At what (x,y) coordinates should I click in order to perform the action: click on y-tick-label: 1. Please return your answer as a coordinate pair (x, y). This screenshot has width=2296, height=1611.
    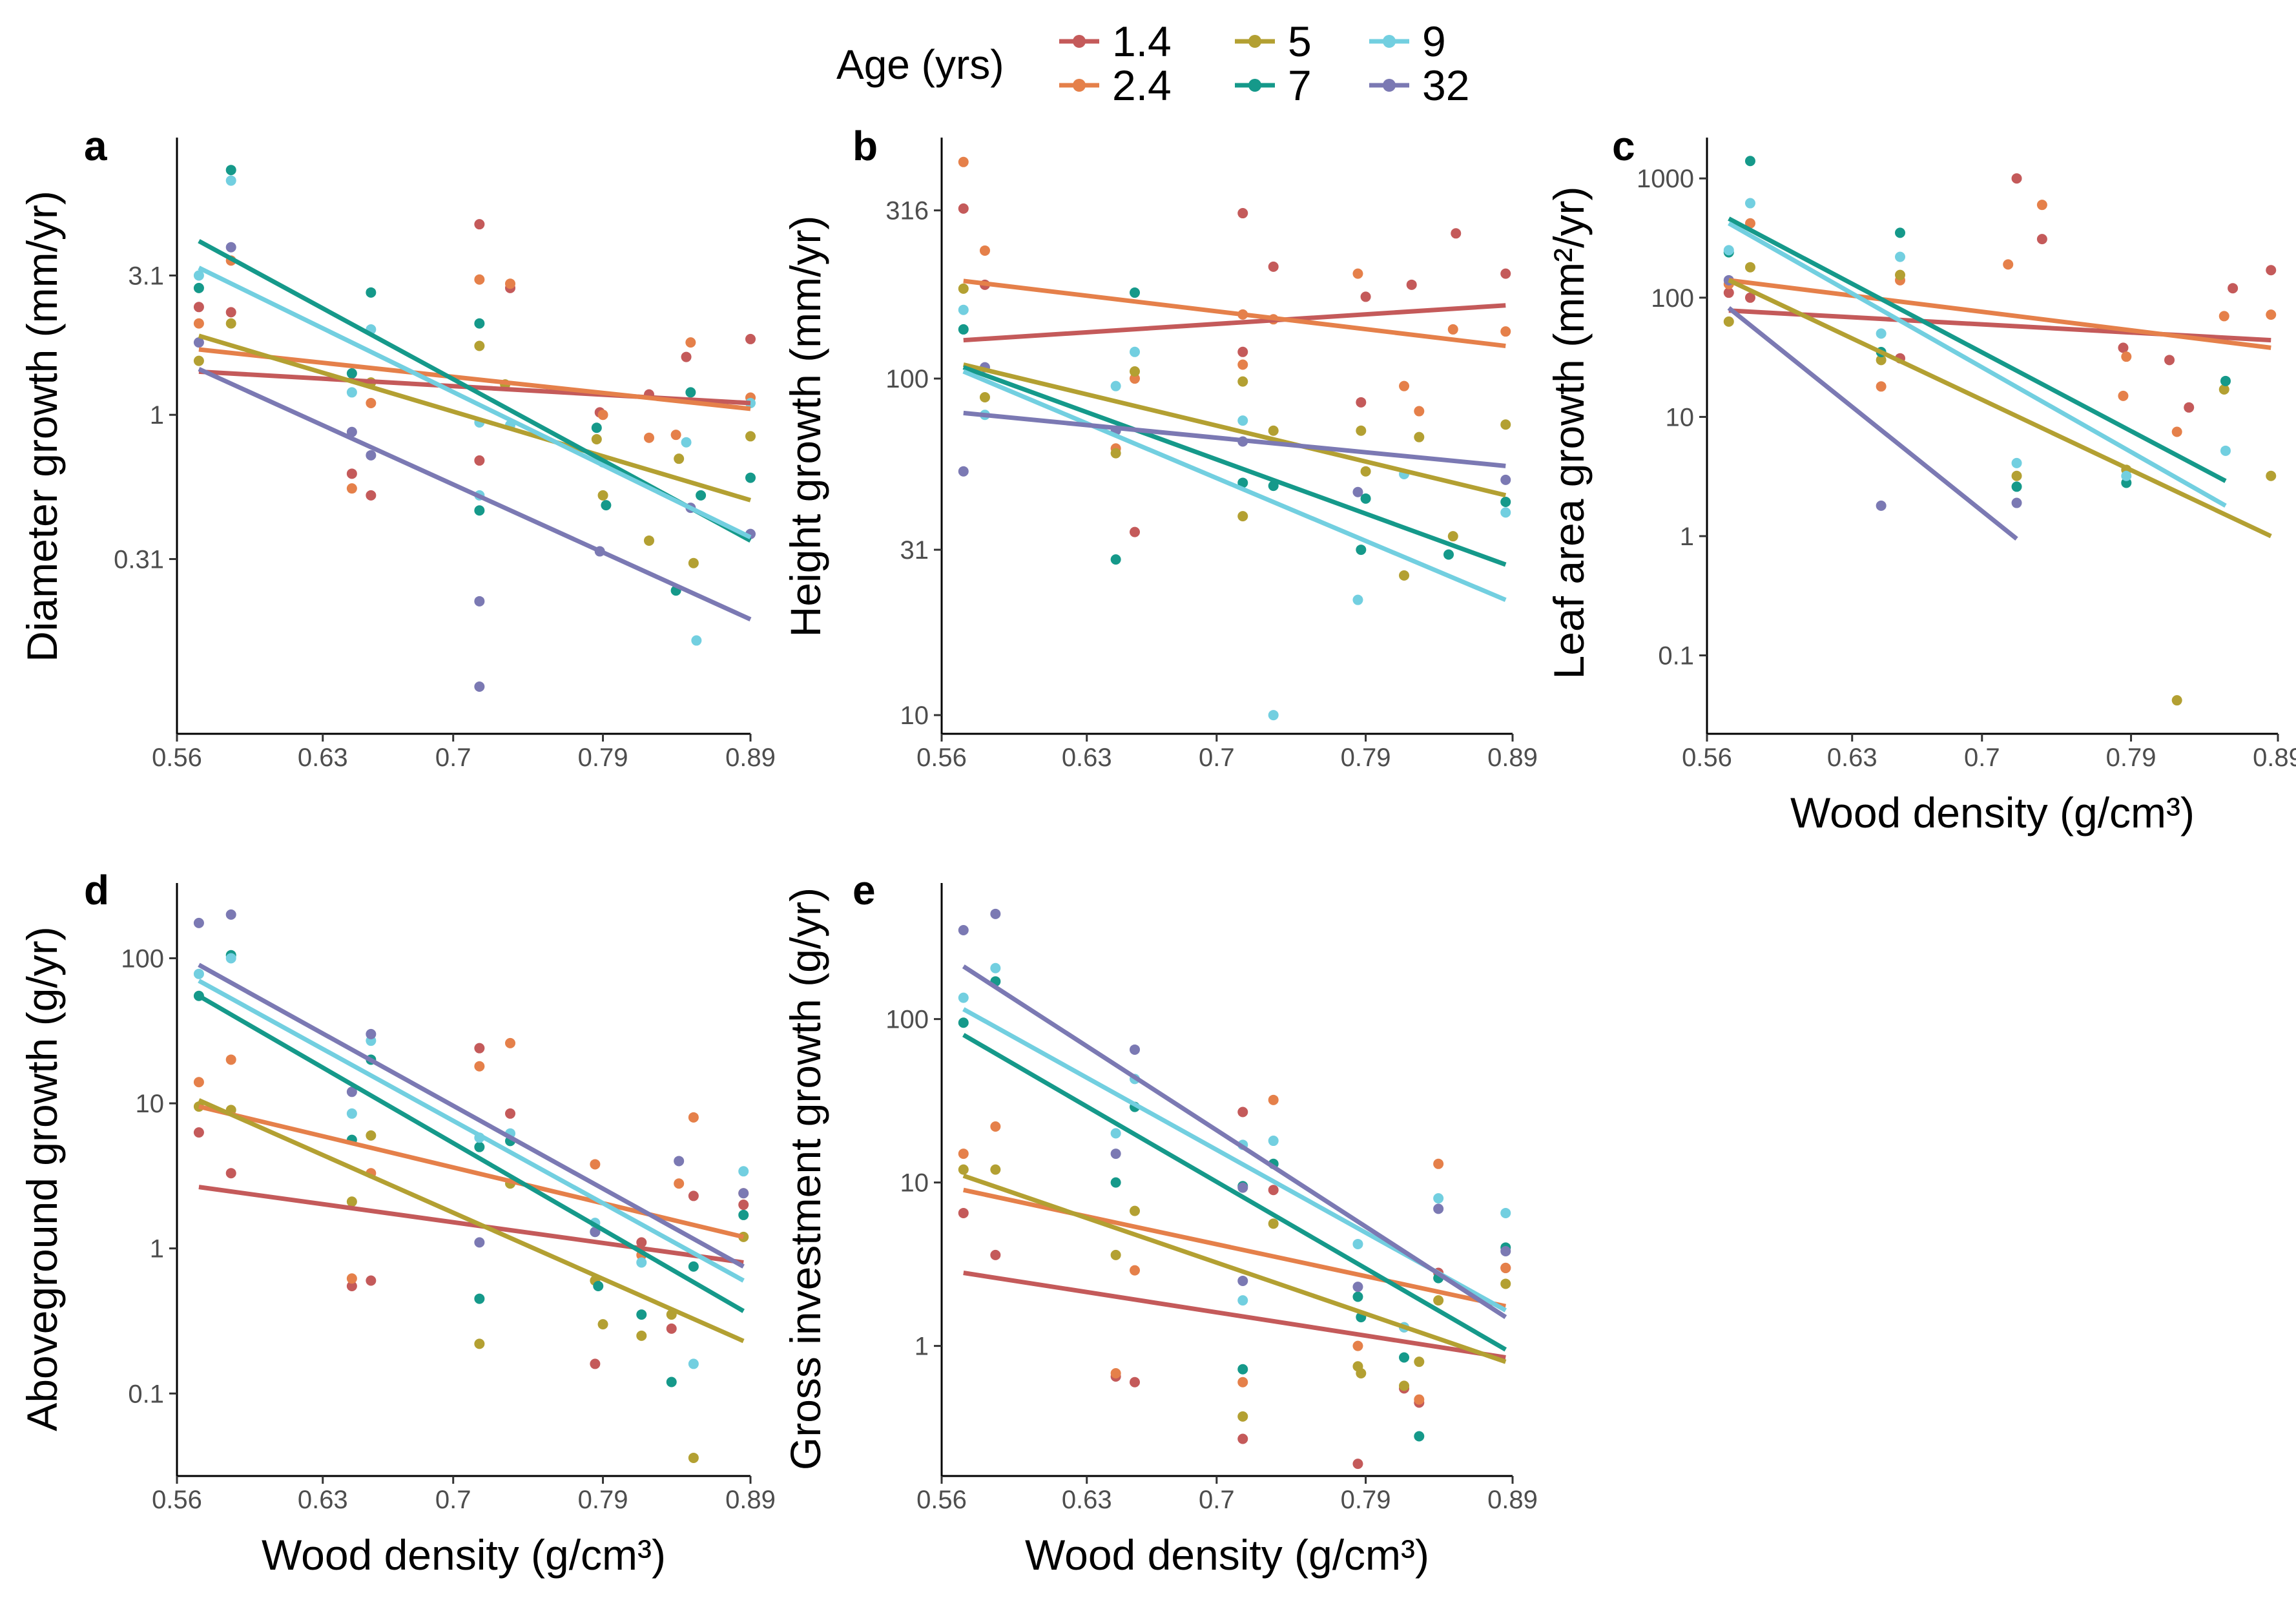
    Looking at the image, I should click on (922, 1347).